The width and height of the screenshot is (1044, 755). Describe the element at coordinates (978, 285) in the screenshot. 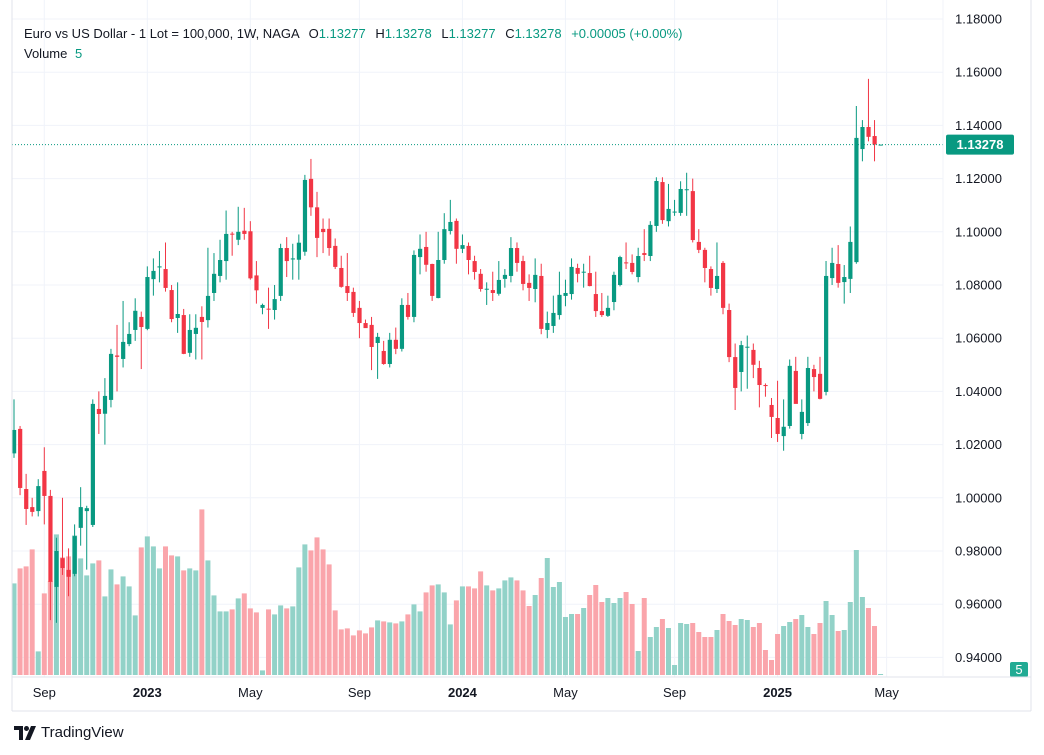

I see `price-tick-label: 1.08000` at that location.